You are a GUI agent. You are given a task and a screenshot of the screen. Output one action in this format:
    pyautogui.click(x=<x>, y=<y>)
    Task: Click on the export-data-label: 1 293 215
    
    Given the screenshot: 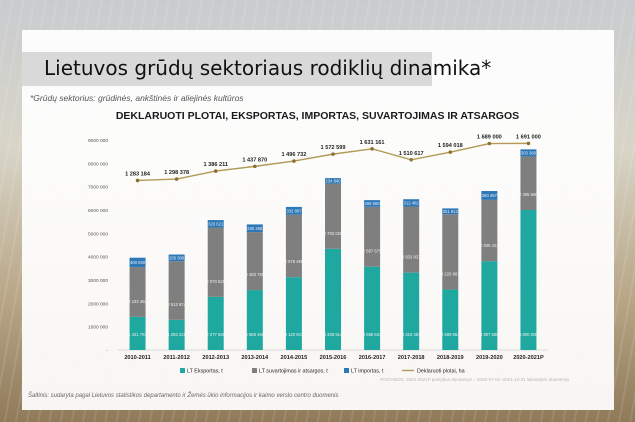 What is the action you would take?
    pyautogui.click(x=176, y=334)
    